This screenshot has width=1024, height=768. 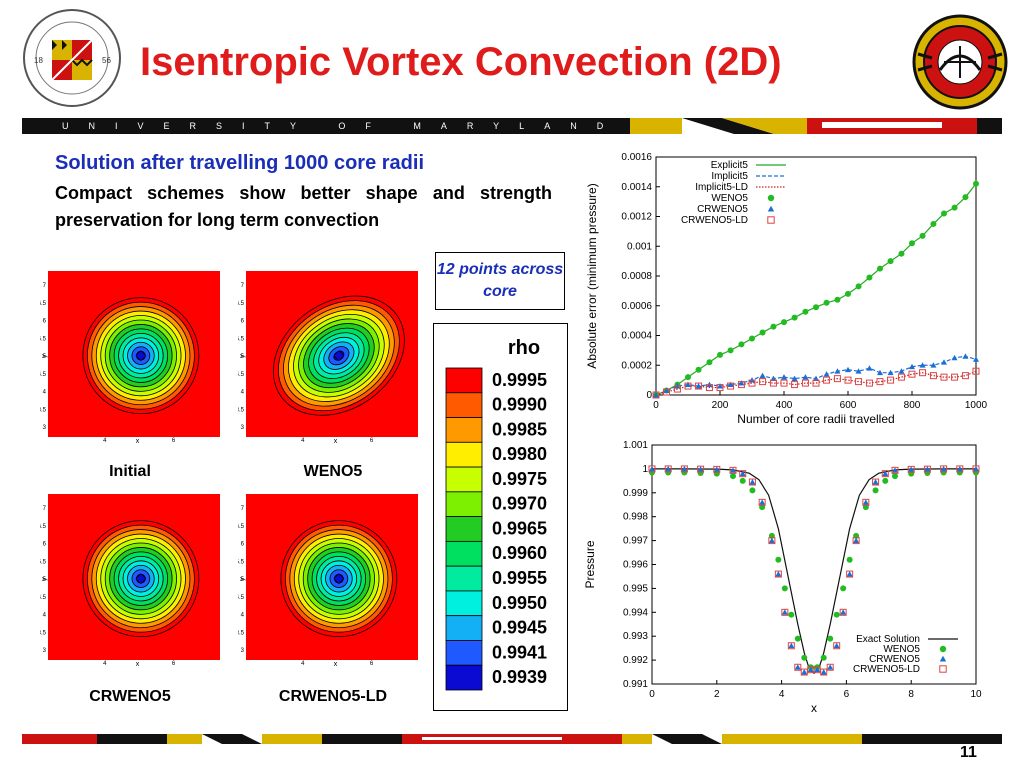 What do you see at coordinates (639, 246) in the screenshot?
I see `y-tick-label: 0.001` at bounding box center [639, 246].